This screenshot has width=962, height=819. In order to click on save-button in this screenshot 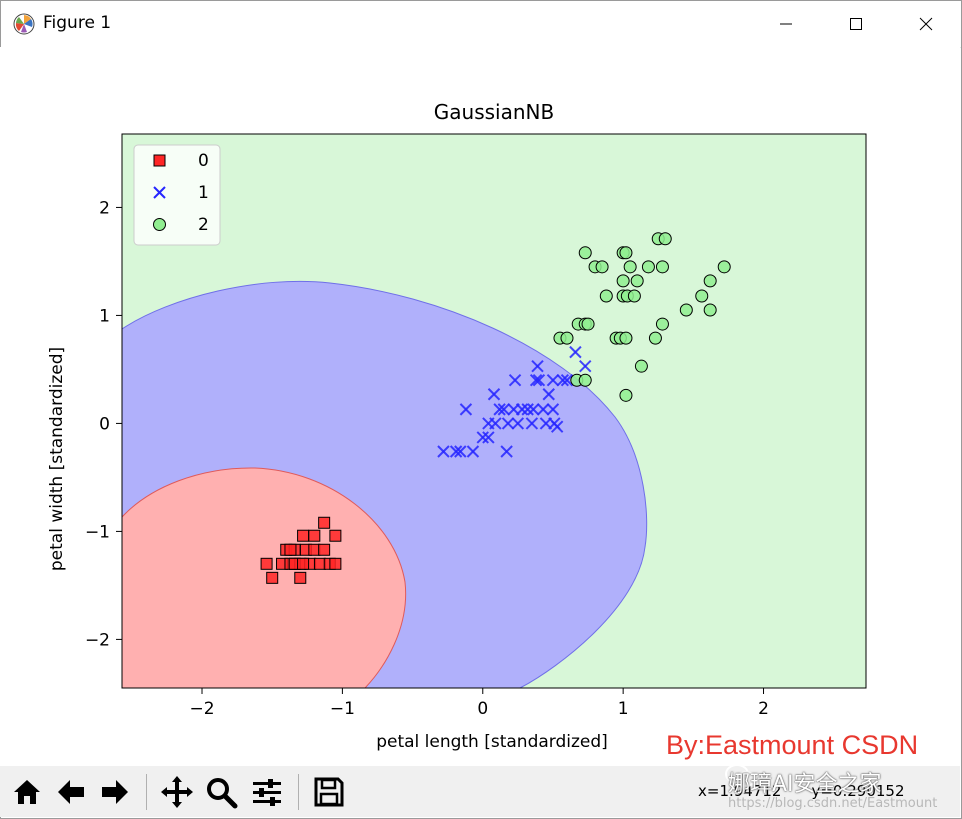, I will do `click(329, 792)`.